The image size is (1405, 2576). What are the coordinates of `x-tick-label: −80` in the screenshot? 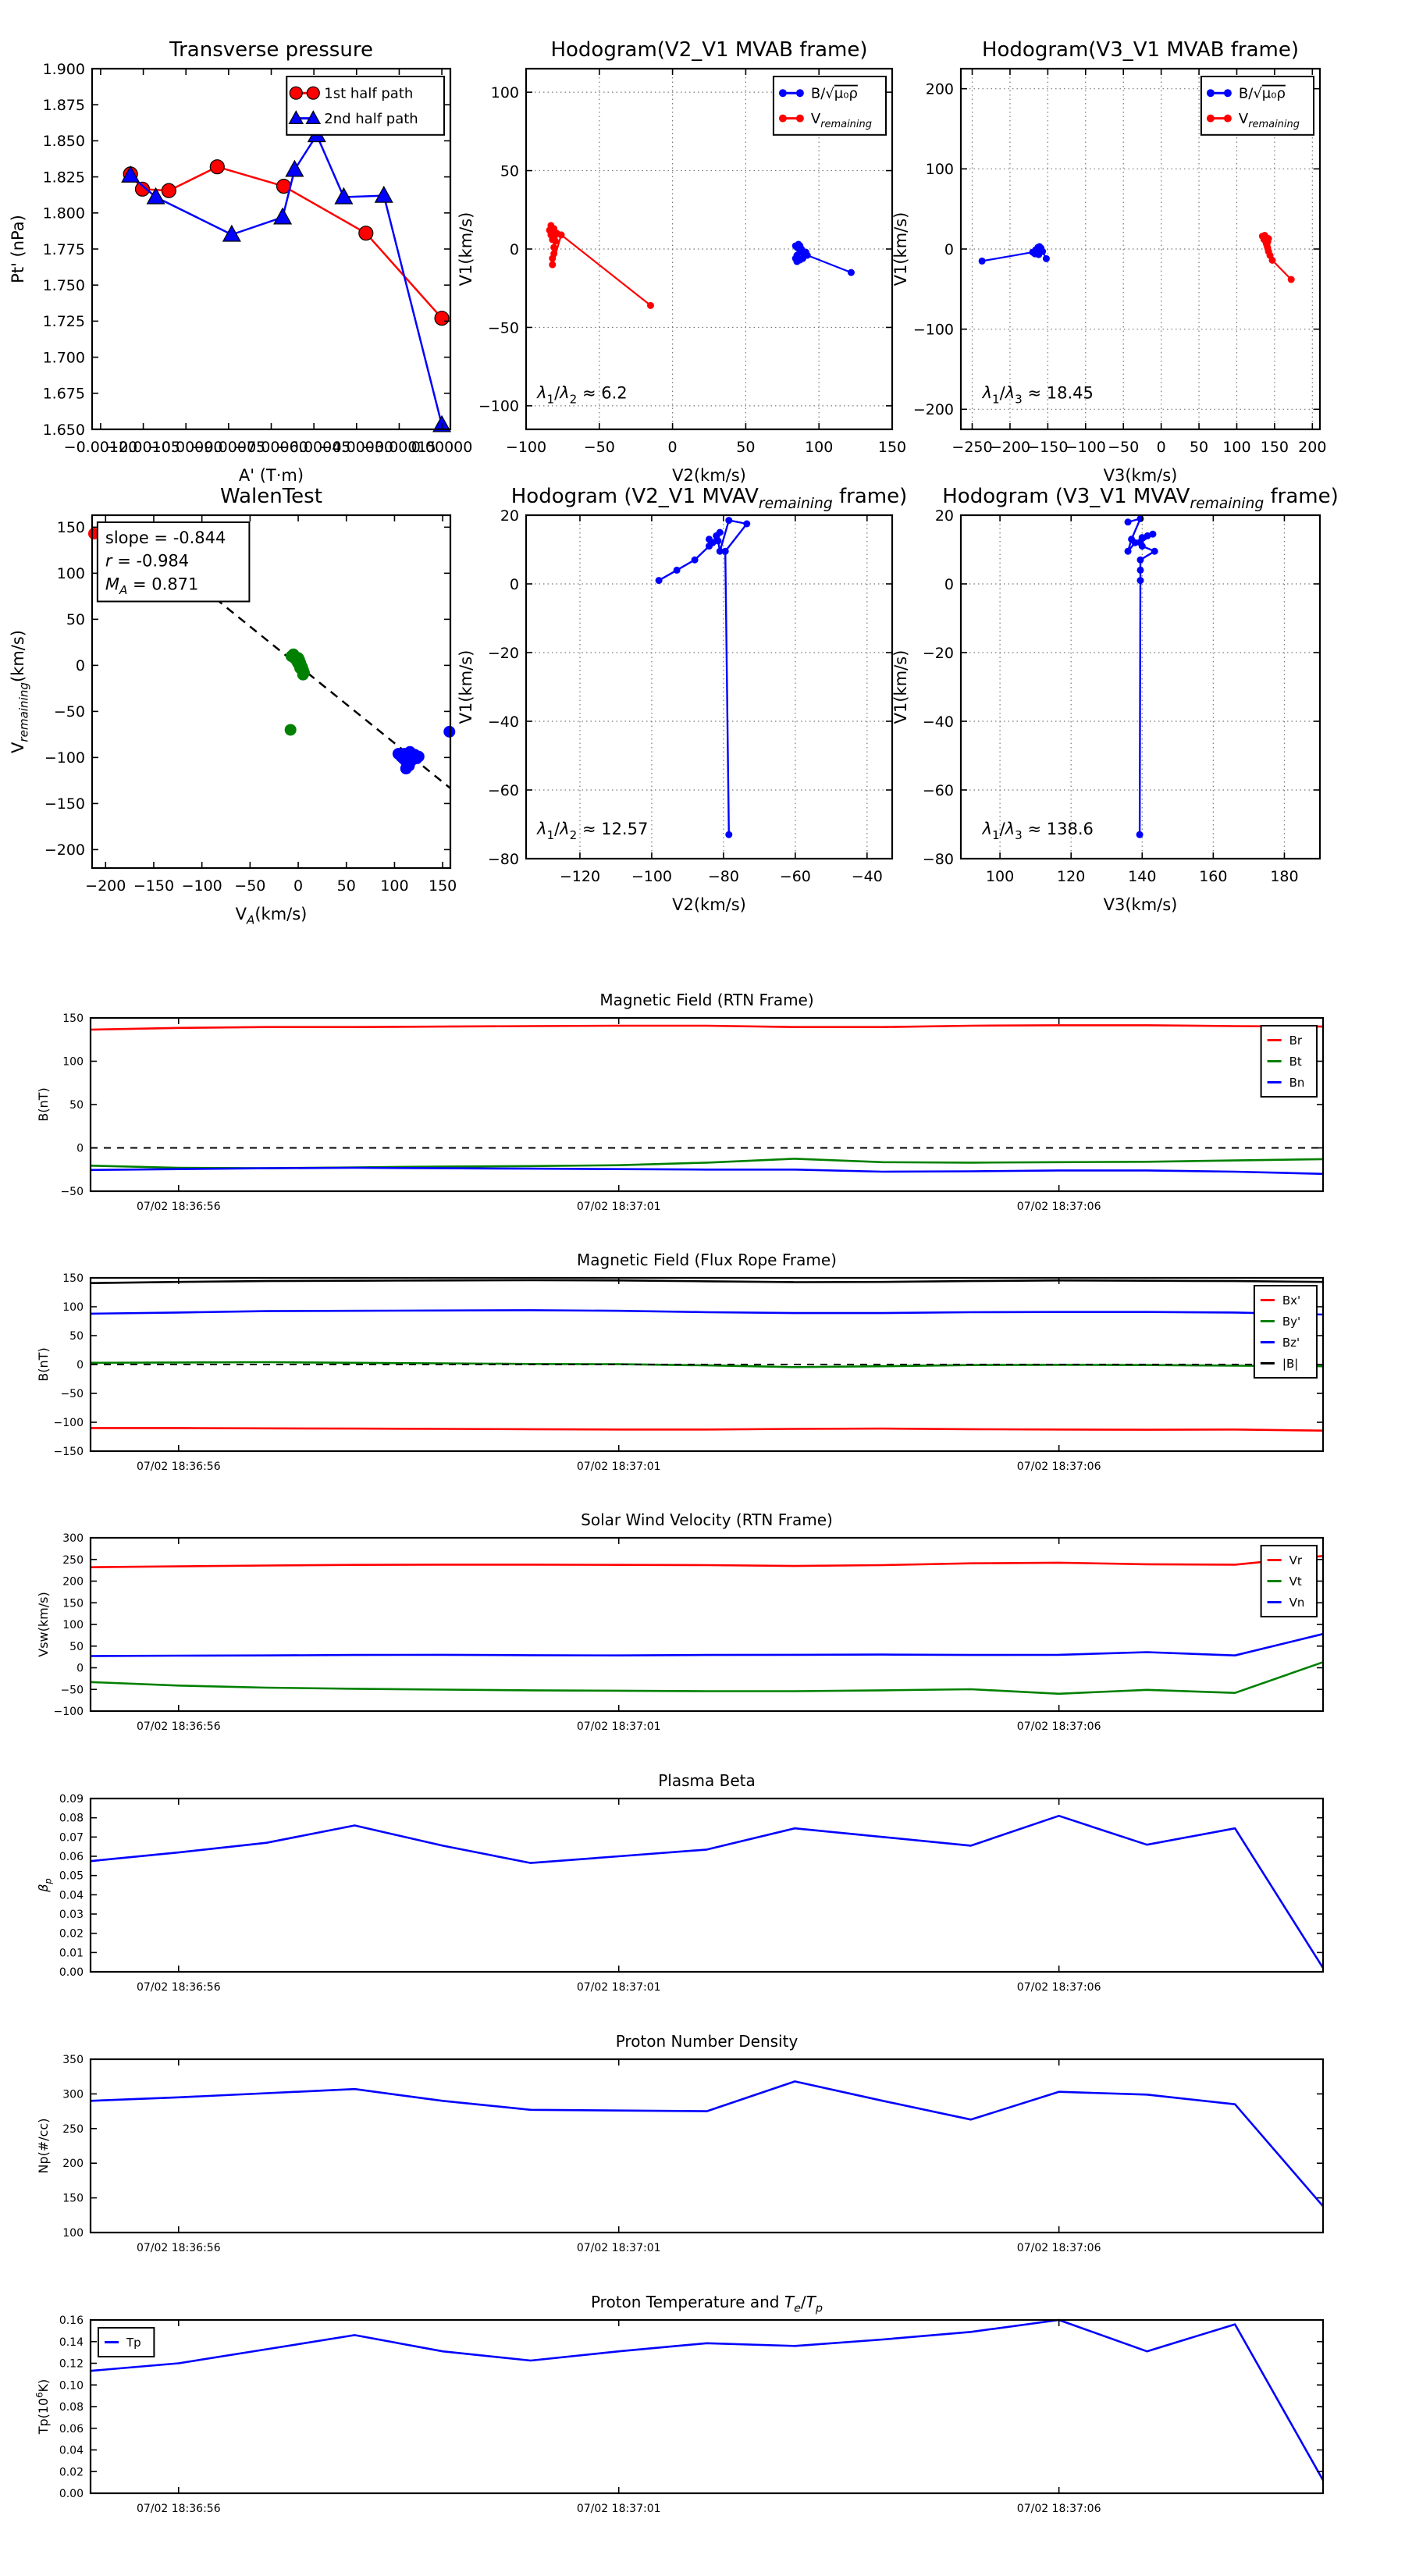 It's located at (723, 876).